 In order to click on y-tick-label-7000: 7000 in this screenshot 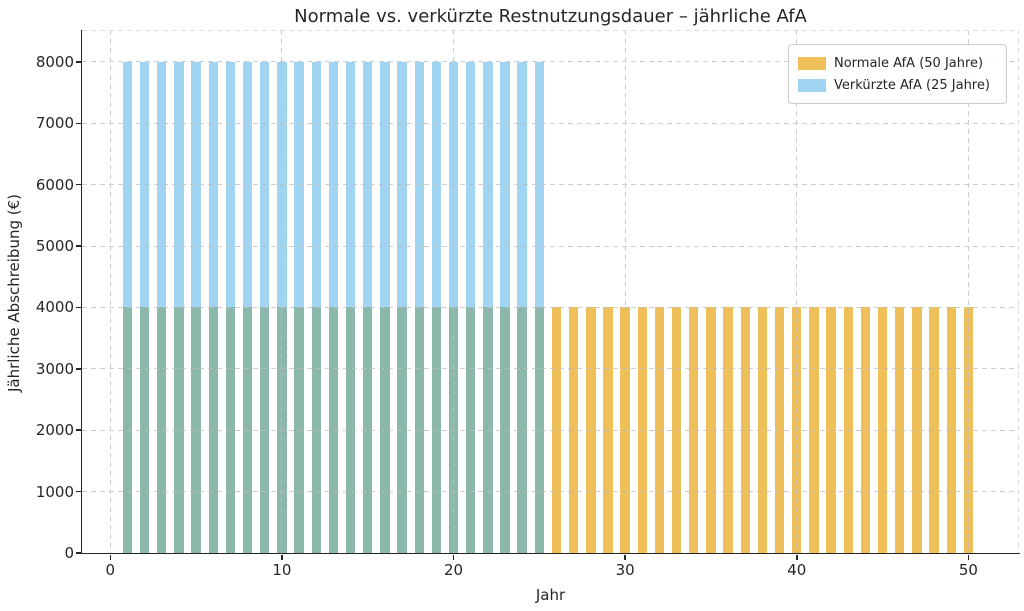, I will do `click(54, 123)`.